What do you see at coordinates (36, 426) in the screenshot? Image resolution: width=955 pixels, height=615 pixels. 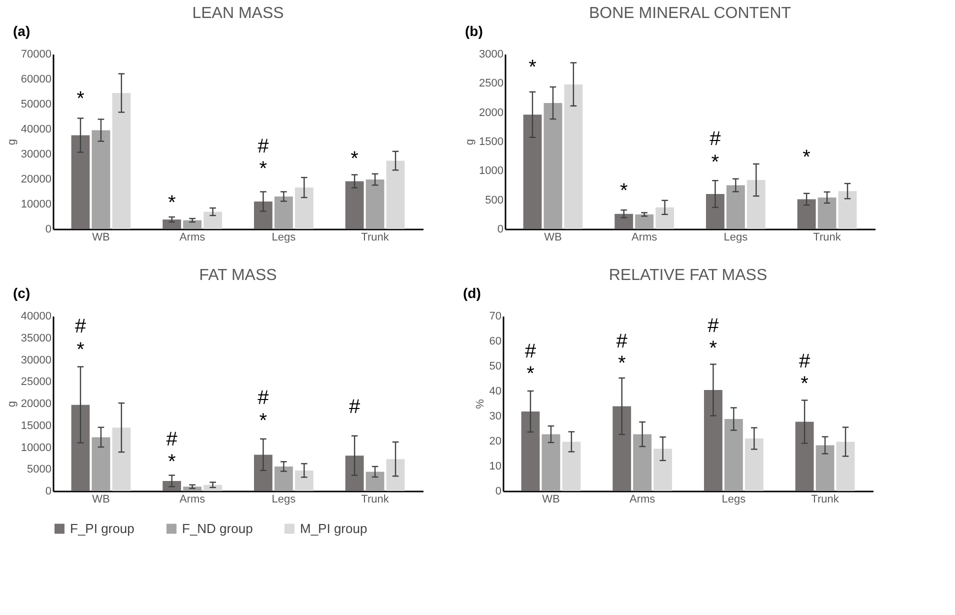 I see `y-tick-label: 15000` at bounding box center [36, 426].